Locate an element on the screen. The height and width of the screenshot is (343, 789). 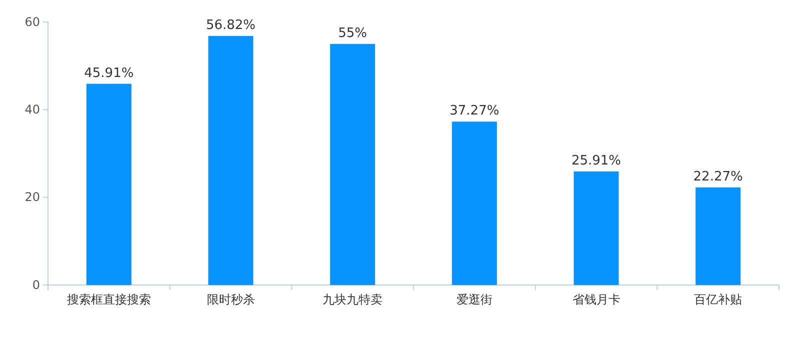
y-tick-label: 0 is located at coordinates (36, 285).